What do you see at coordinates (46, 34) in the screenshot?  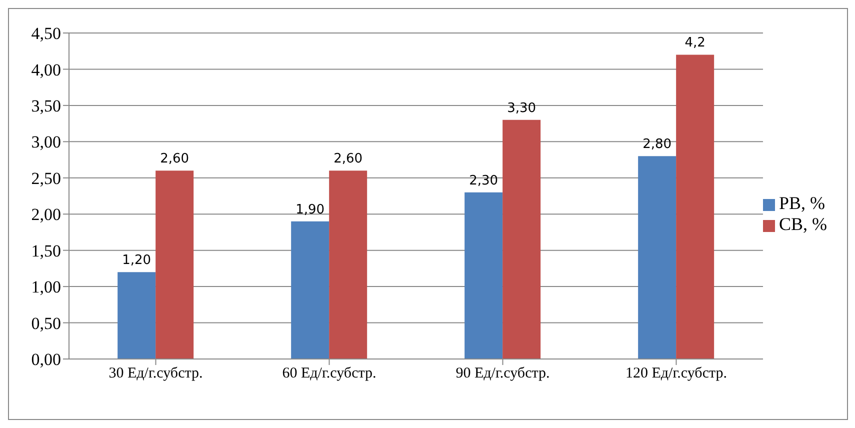 I see `y-tick-label: 4,50` at bounding box center [46, 34].